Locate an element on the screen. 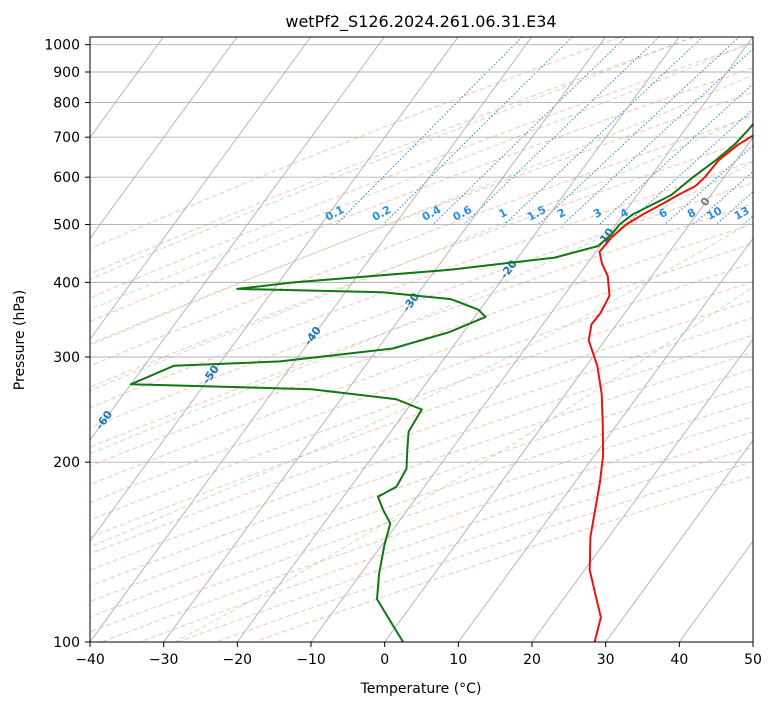  y-tick-label: 100 is located at coordinates (66, 643).